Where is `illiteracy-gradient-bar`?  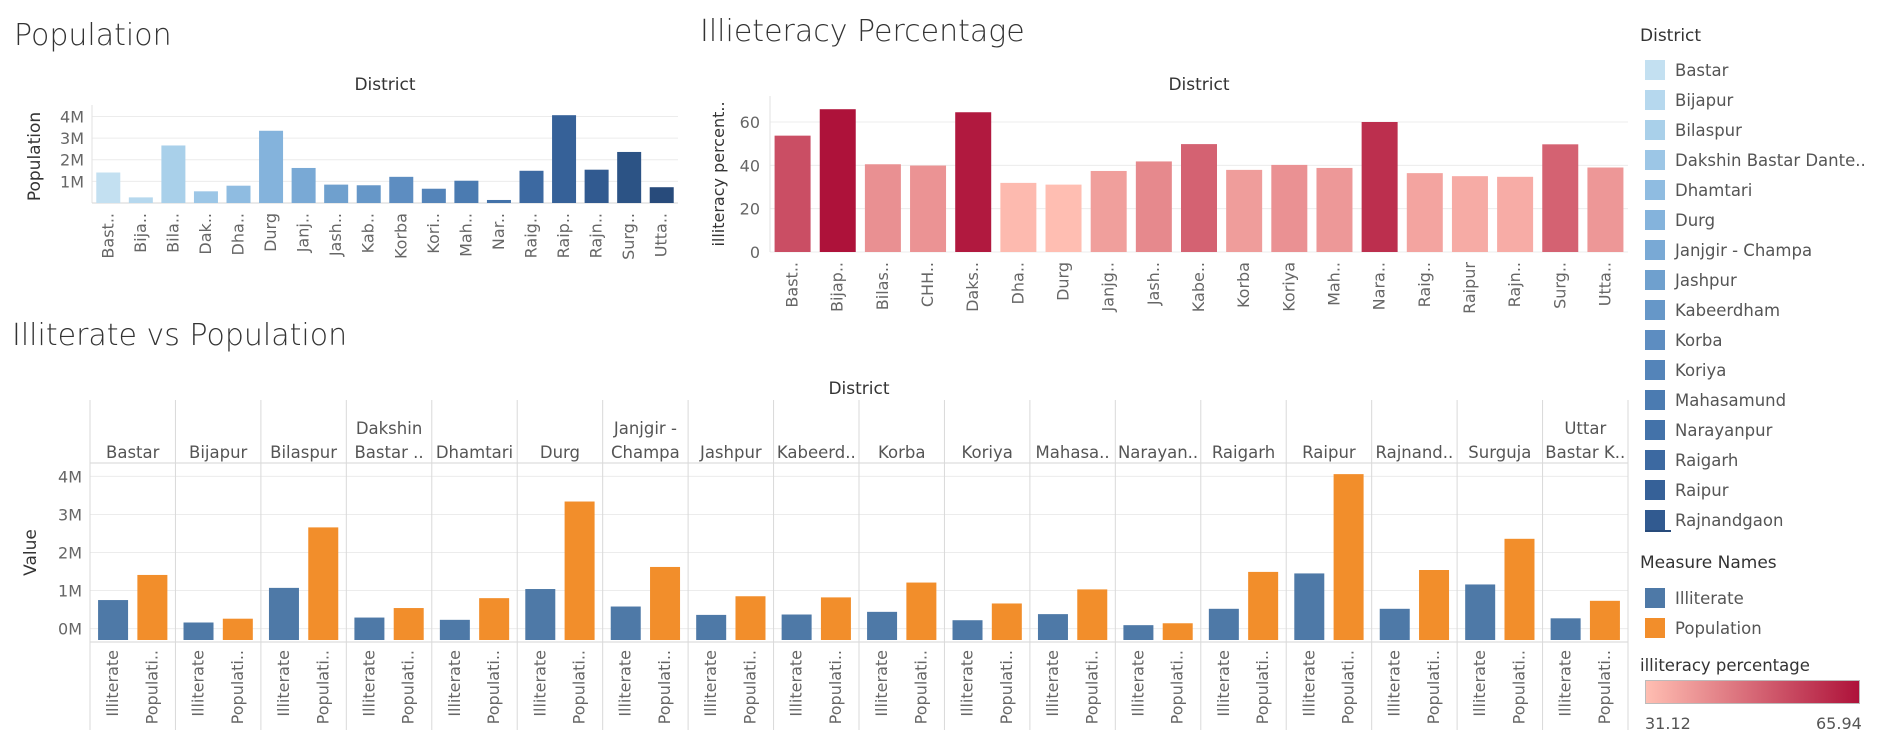
illiteracy-gradient-bar is located at coordinates (1752, 692).